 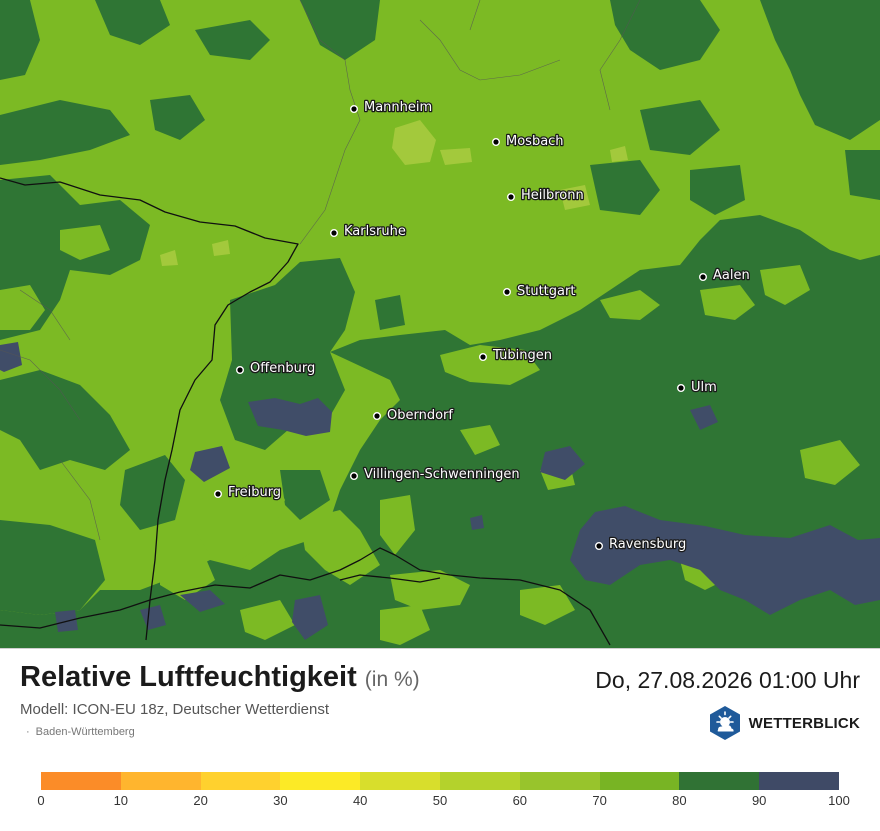 I want to click on city-label: Freiburg, so click(x=254, y=492).